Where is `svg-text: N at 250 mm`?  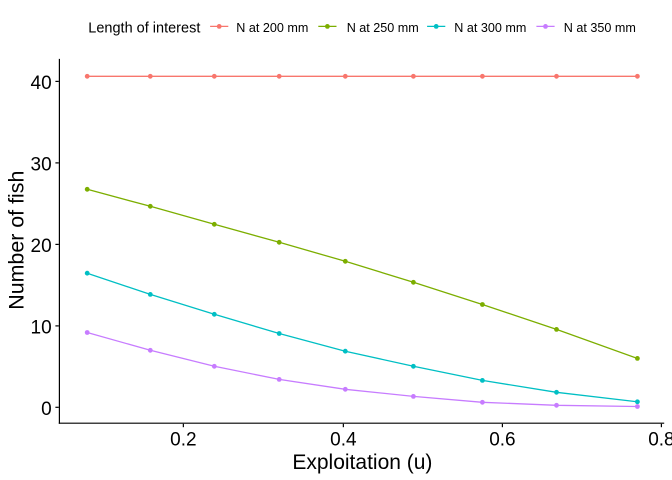
svg-text: N at 250 mm is located at coordinates (383, 28).